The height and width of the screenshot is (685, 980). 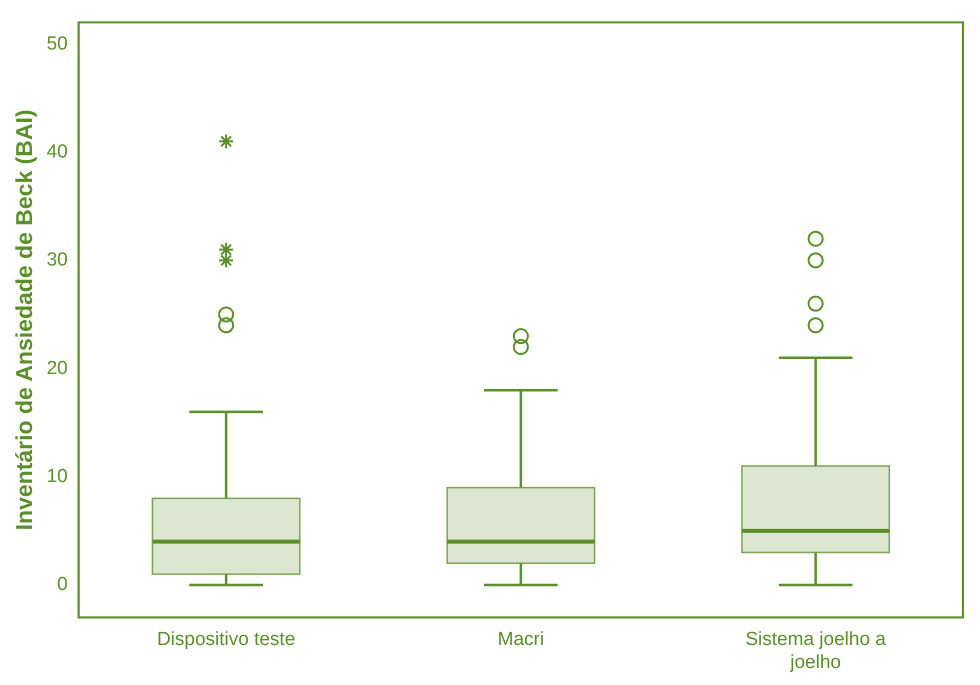 What do you see at coordinates (57, 368) in the screenshot?
I see `y-tick-label: 20` at bounding box center [57, 368].